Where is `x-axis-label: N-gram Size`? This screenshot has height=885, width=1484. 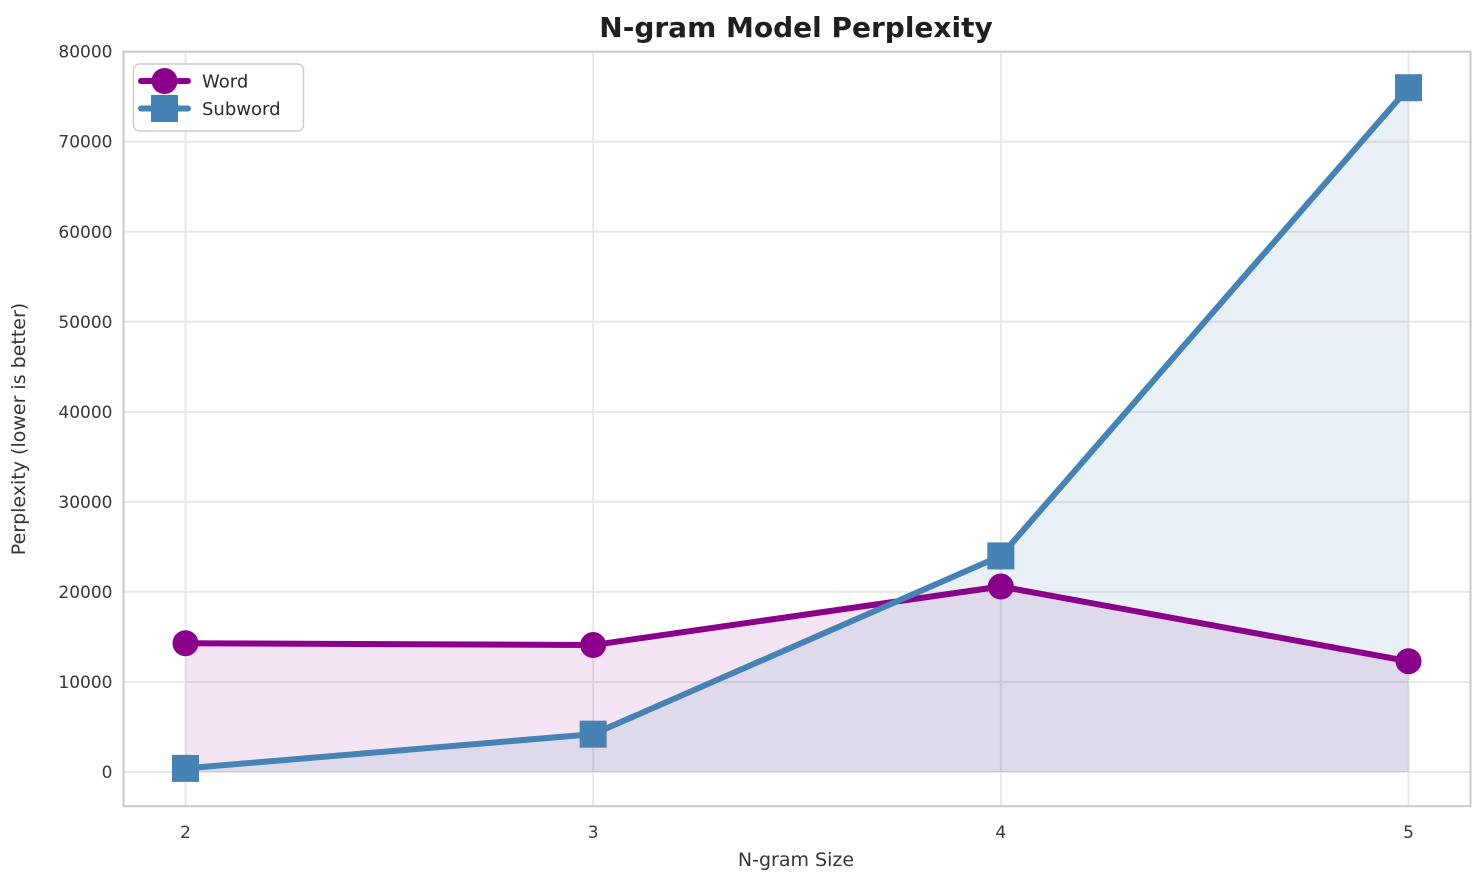 x-axis-label: N-gram Size is located at coordinates (796, 860).